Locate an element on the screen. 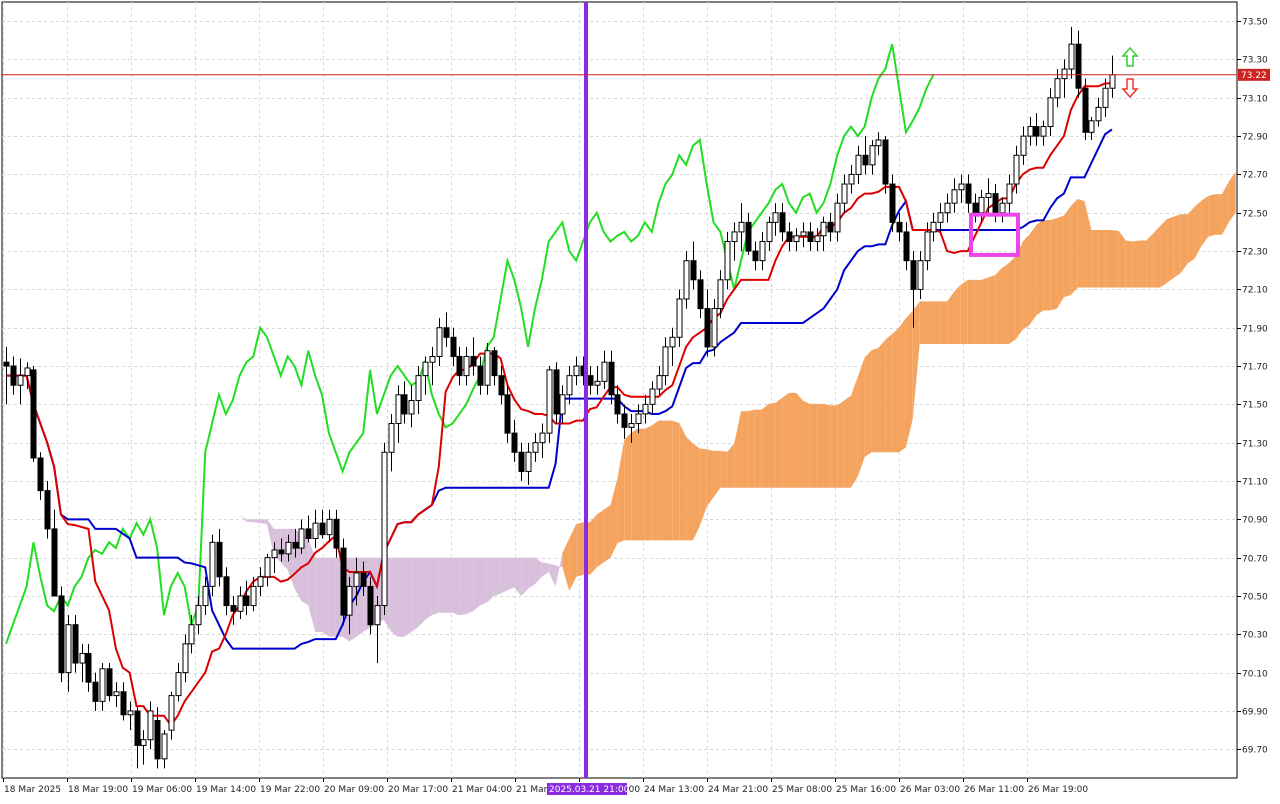 The height and width of the screenshot is (804, 1280). current-price-tag is located at coordinates (1254, 74).